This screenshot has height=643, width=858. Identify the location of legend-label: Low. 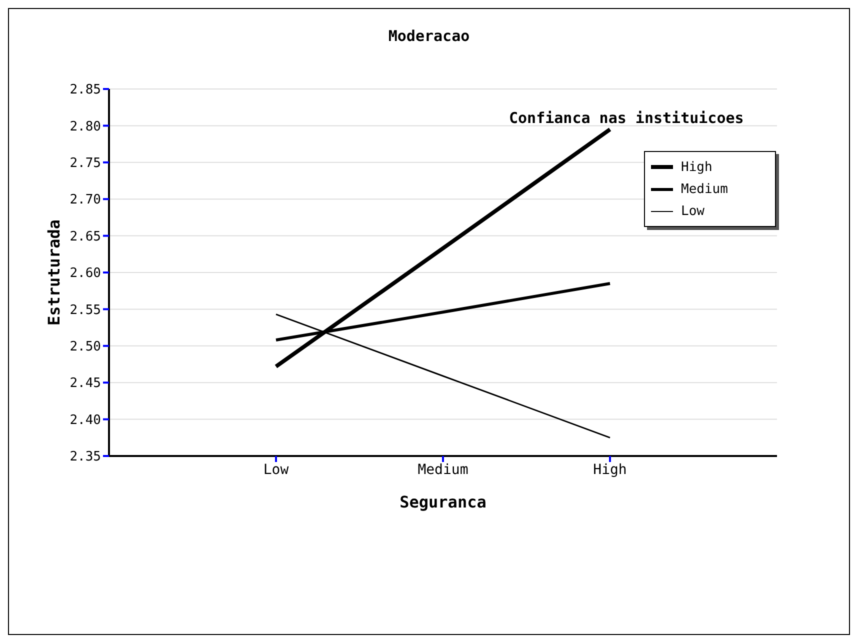
(692, 211).